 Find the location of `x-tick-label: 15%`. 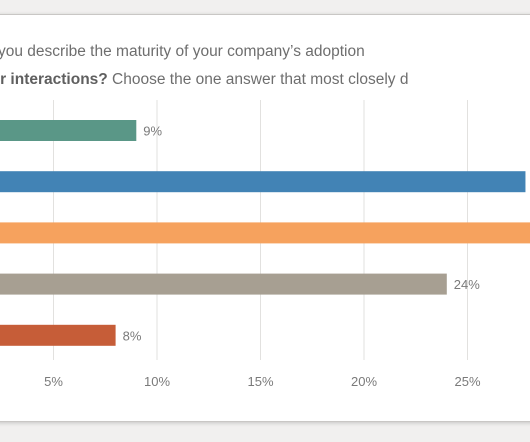

x-tick-label: 15% is located at coordinates (260, 381).